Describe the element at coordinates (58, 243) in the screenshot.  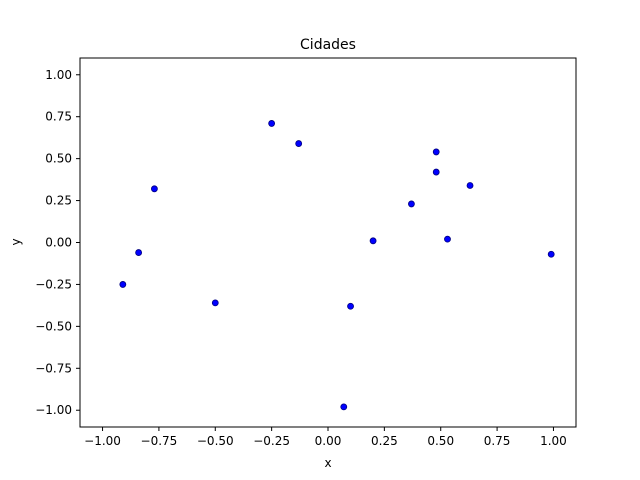
I see `y-tick-label: 0.00` at that location.